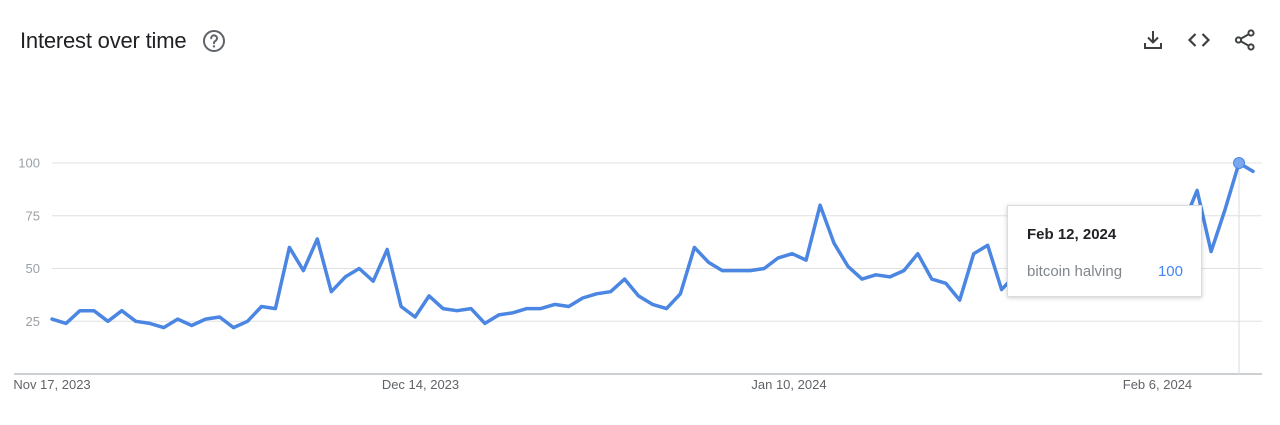 This screenshot has height=425, width=1280. I want to click on y-tick-25: 25, so click(33, 321).